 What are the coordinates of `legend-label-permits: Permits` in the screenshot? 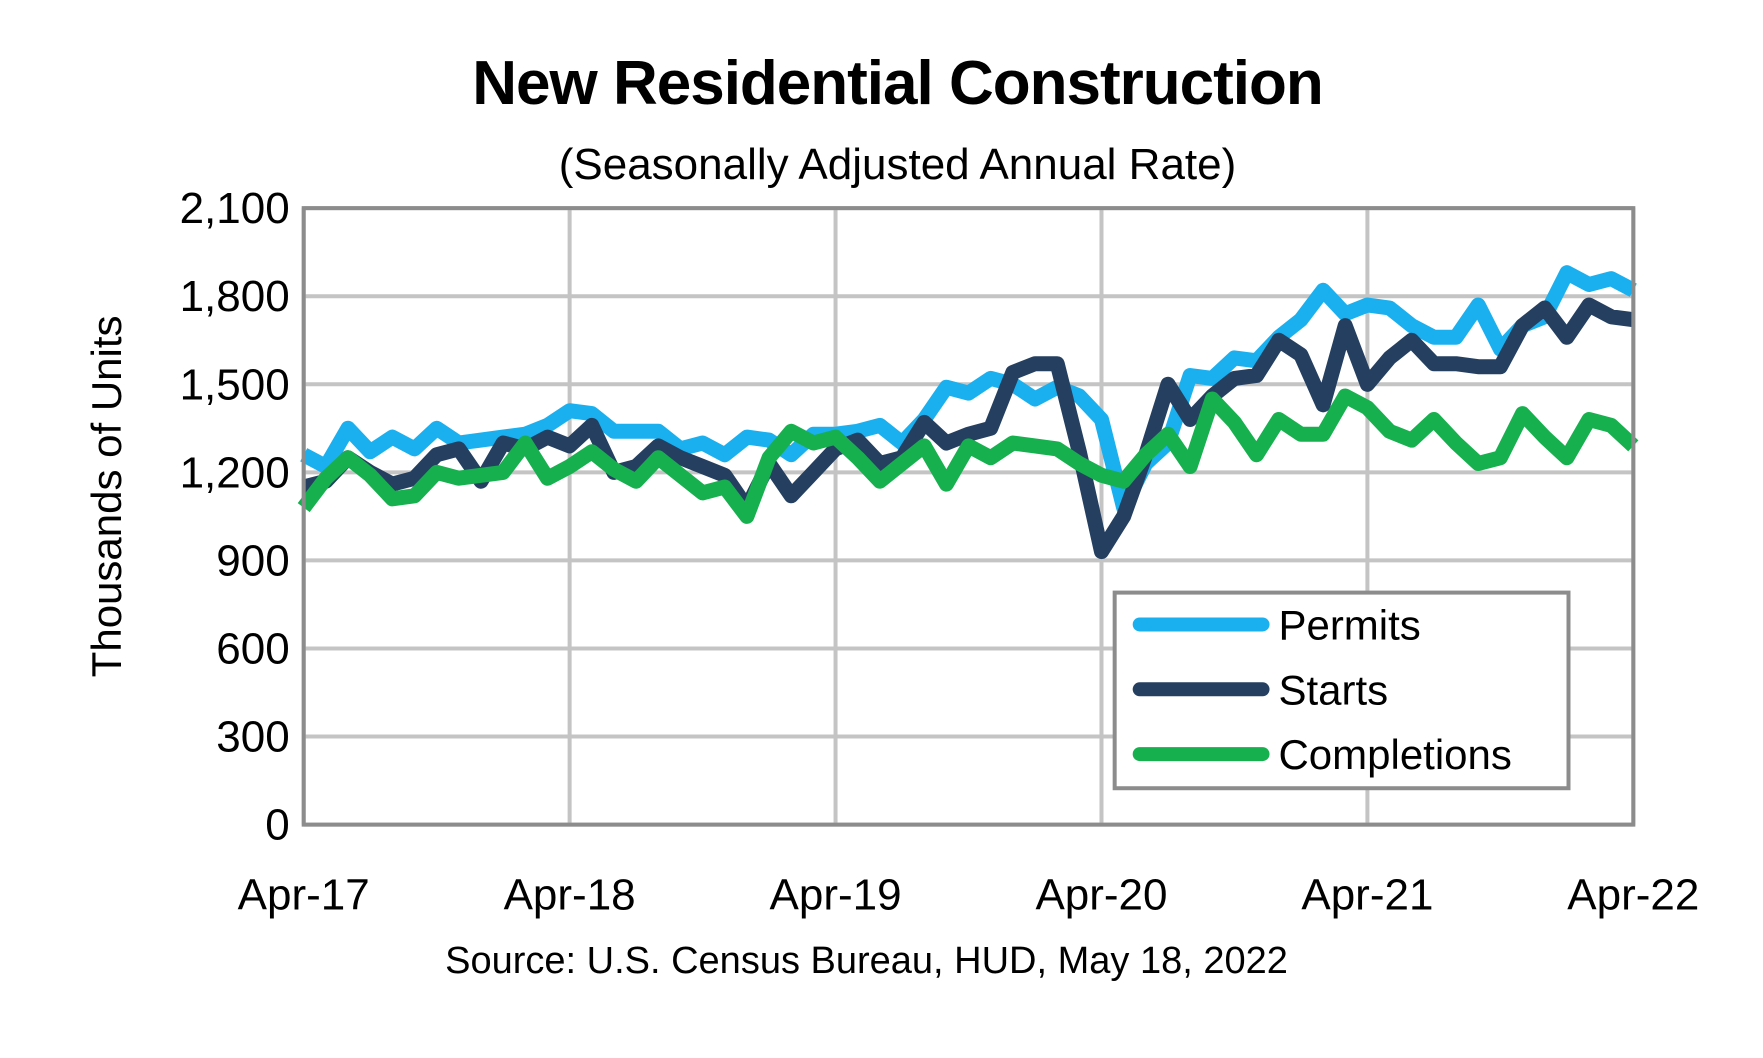 It's located at (1349, 624).